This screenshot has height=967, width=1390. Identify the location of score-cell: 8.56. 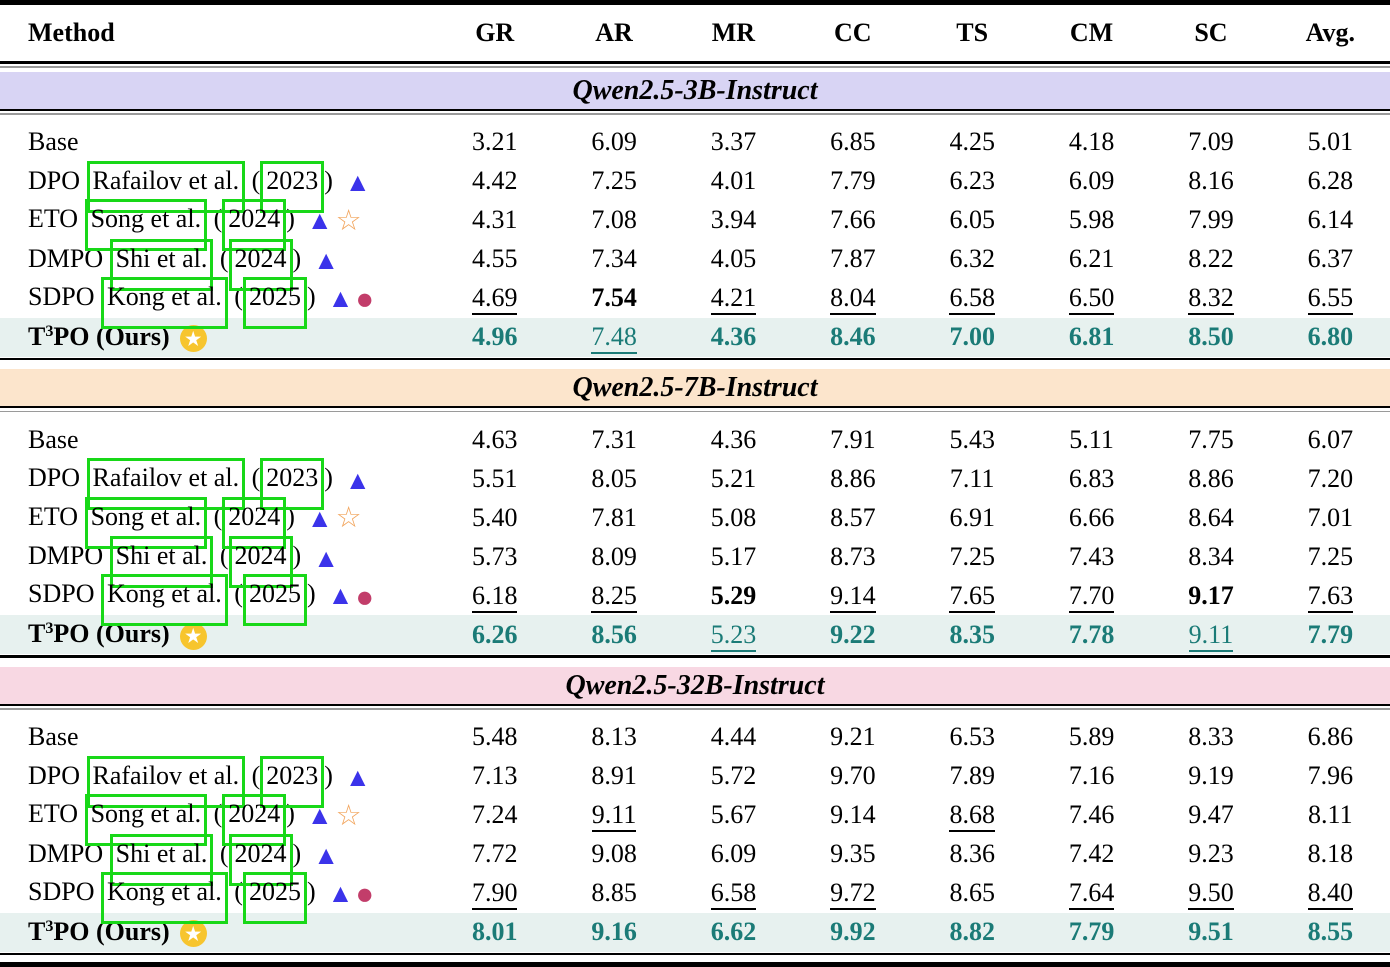
(613, 635).